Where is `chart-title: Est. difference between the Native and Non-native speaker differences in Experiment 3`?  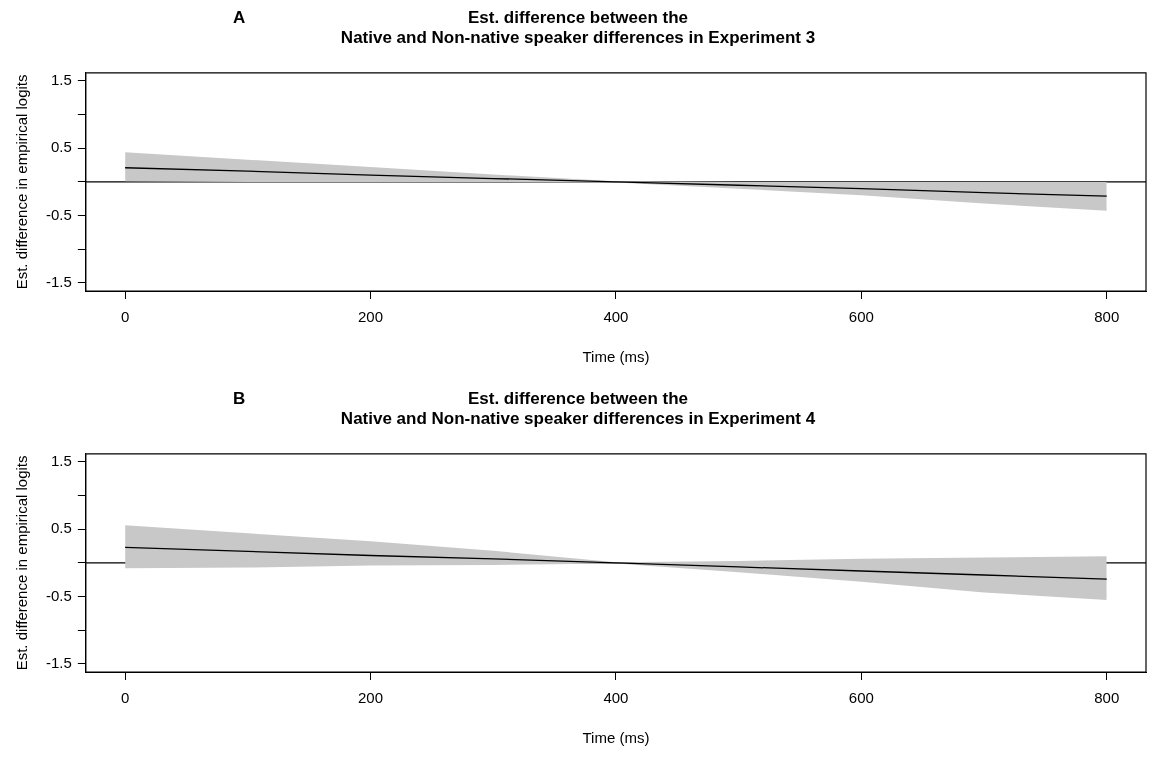
chart-title: Est. difference between the Native and Non-native speaker differences in Experiment 3 is located at coordinates (578, 27).